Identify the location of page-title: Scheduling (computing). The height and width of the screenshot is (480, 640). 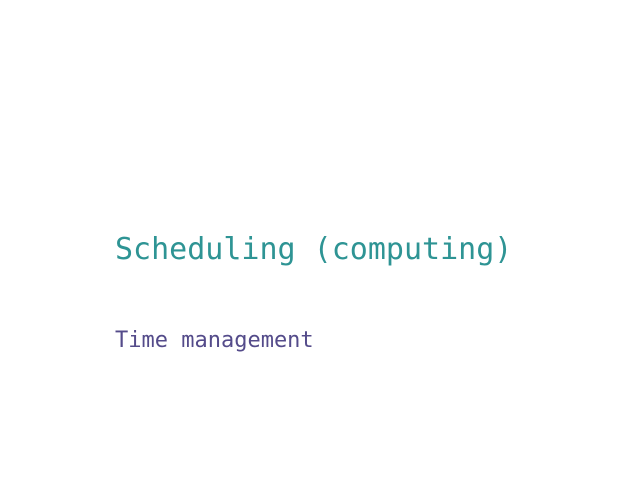
(314, 249).